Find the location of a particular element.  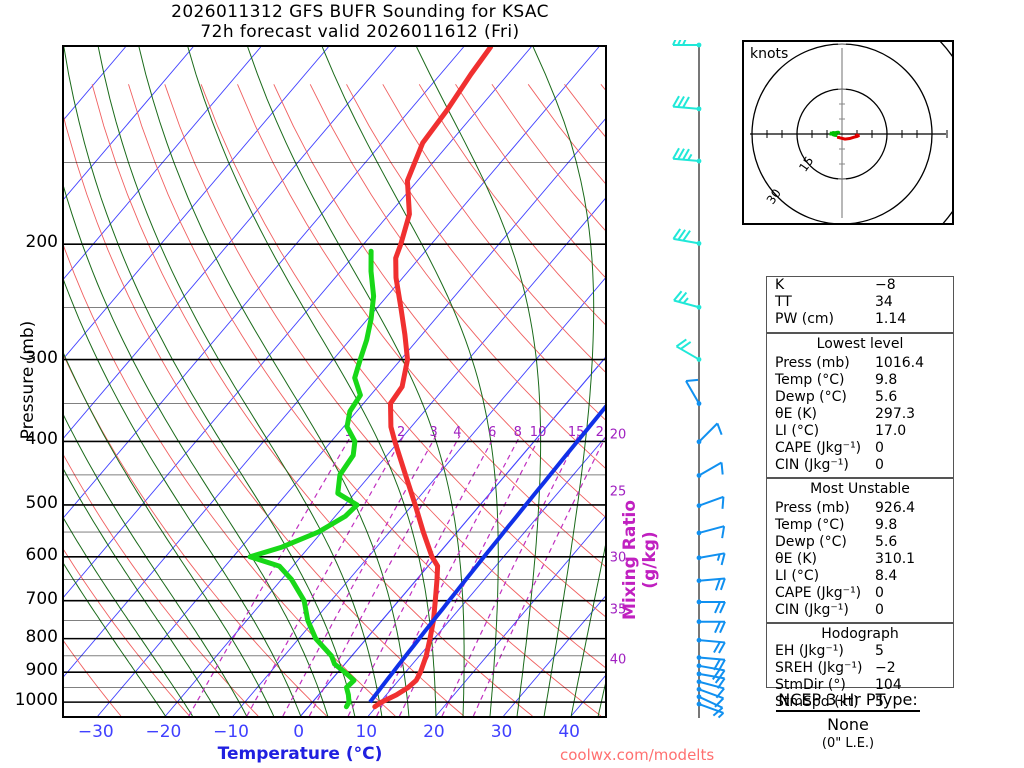

pressure-tick-400: 400 is located at coordinates (41, 439).